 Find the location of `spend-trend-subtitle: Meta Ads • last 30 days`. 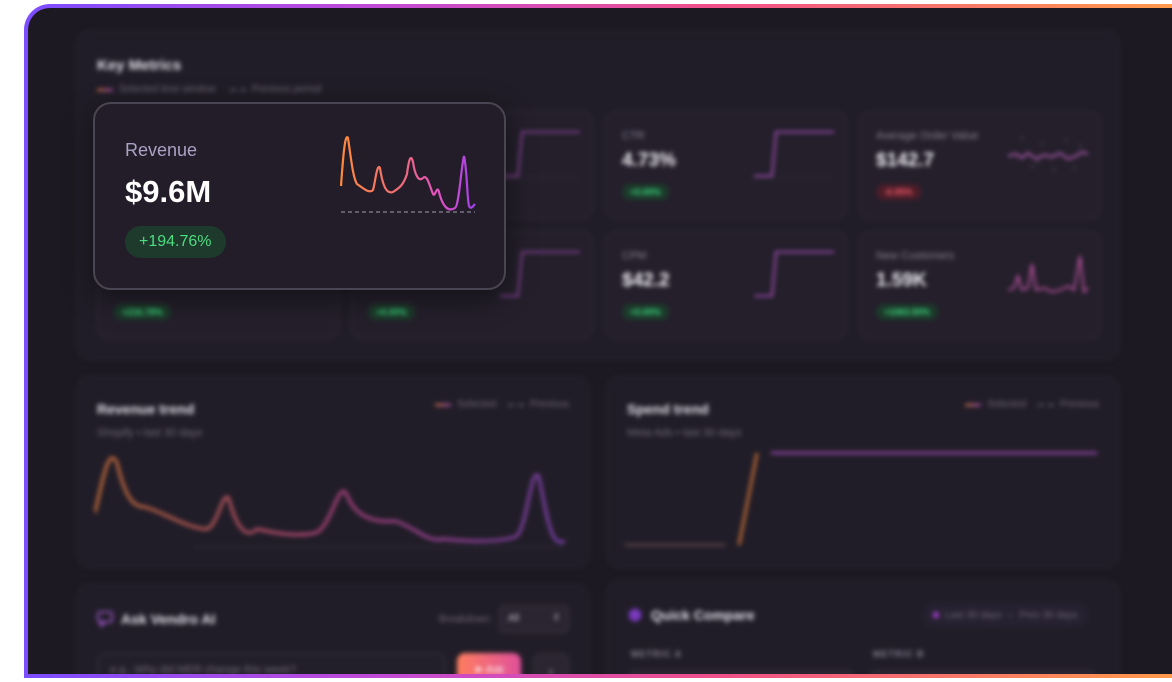

spend-trend-subtitle: Meta Ads • last 30 days is located at coordinates (684, 433).